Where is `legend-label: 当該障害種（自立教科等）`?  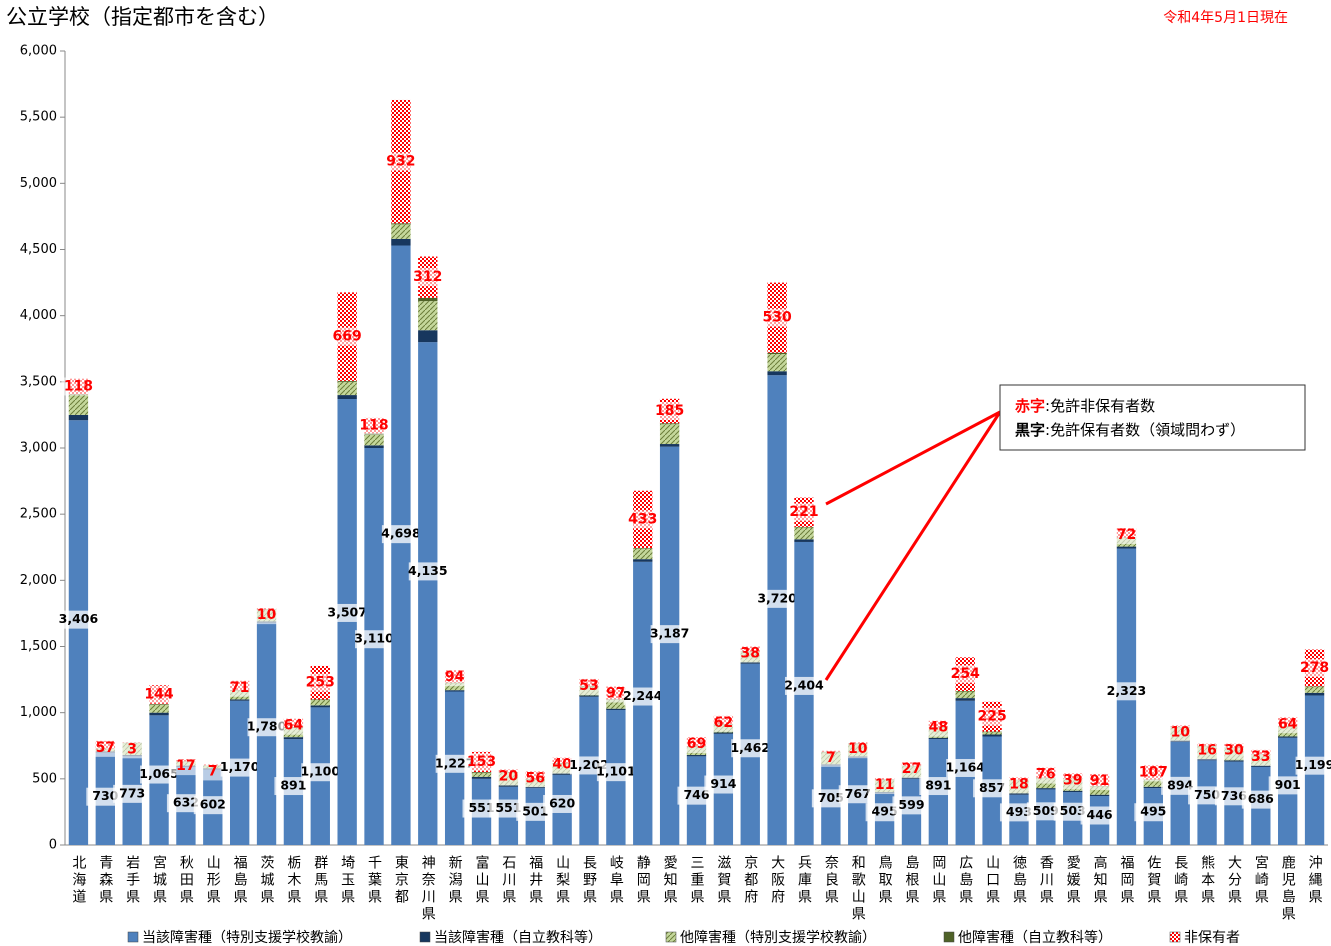
legend-label: 当該障害種（自立教科等） is located at coordinates (518, 937).